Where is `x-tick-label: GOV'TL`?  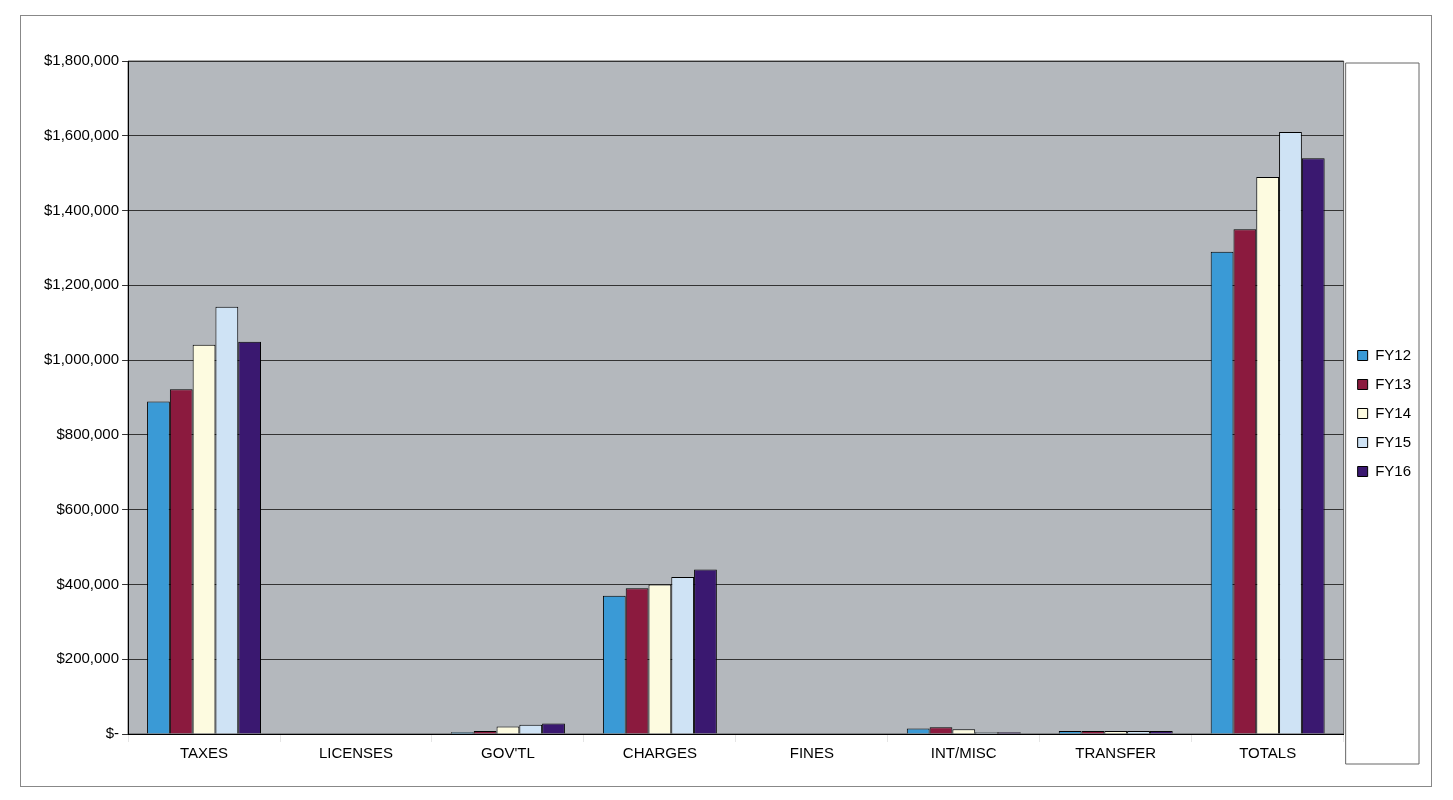
x-tick-label: GOV'TL is located at coordinates (508, 753).